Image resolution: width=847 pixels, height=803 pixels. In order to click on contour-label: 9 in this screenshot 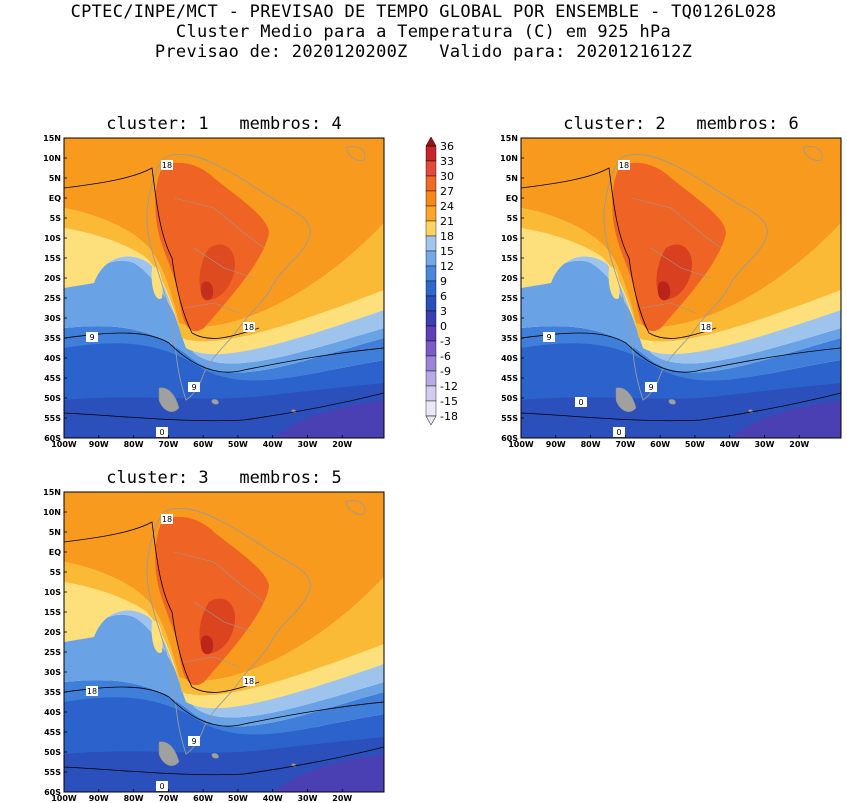, I will do `click(193, 741)`.